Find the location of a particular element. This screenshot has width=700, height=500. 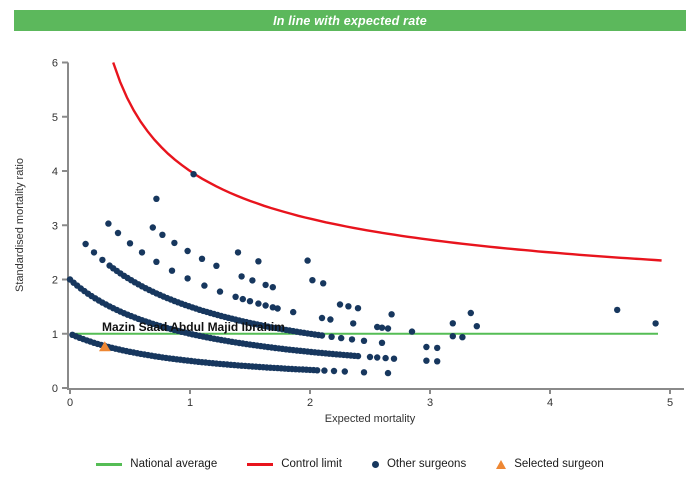

x-tick-label: 1 is located at coordinates (190, 403).